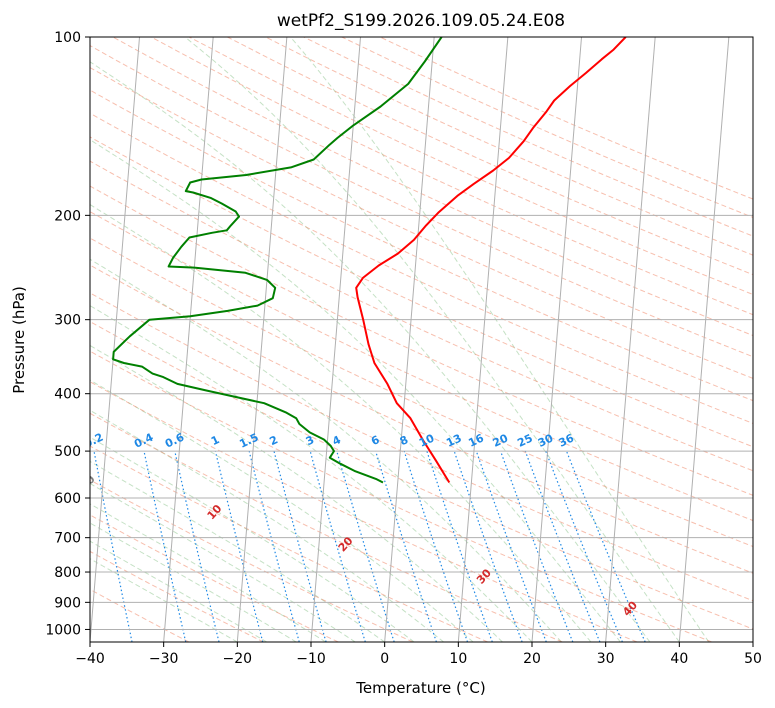 Image resolution: width=775 pixels, height=708 pixels. What do you see at coordinates (679, 659) in the screenshot?
I see `x-tick-label: 40` at bounding box center [679, 659].